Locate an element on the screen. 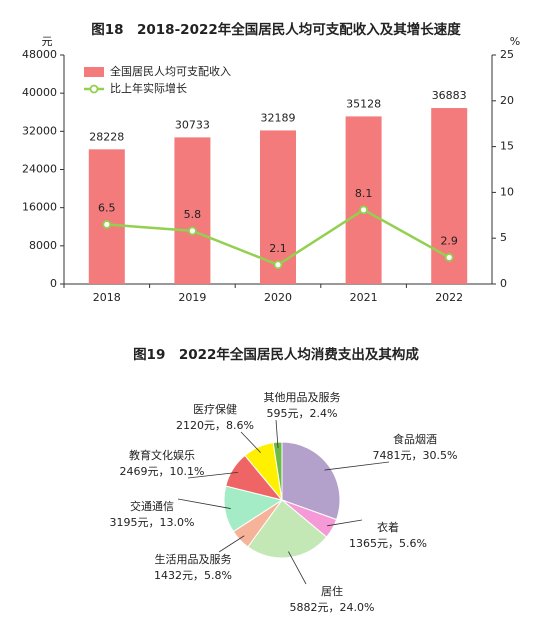  point-label: 6.5 is located at coordinates (107, 207).